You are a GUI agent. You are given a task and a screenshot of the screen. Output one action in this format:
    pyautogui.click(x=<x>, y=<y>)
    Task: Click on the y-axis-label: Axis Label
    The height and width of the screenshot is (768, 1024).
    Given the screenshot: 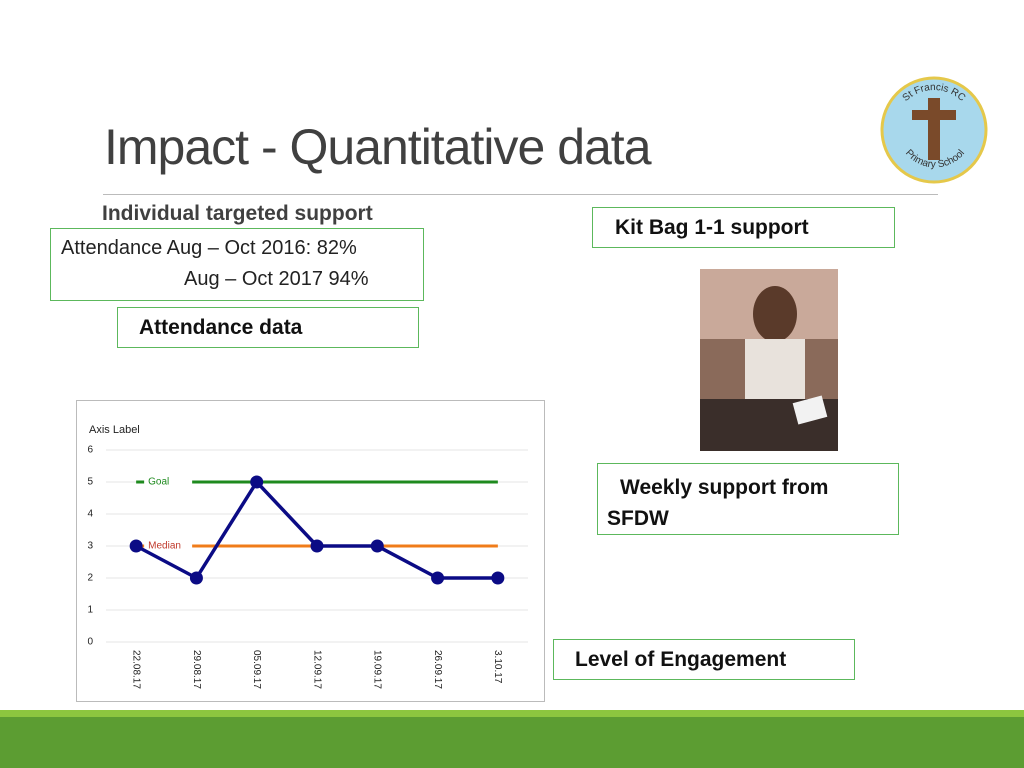 What is the action you would take?
    pyautogui.click(x=114, y=430)
    